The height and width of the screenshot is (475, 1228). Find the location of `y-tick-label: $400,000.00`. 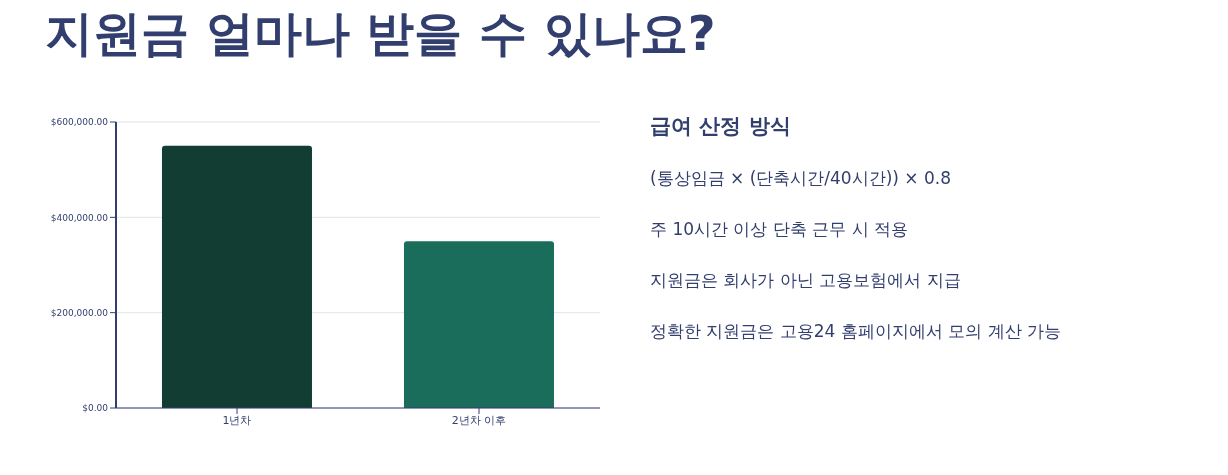

y-tick-label: $400,000.00 is located at coordinates (79, 217).